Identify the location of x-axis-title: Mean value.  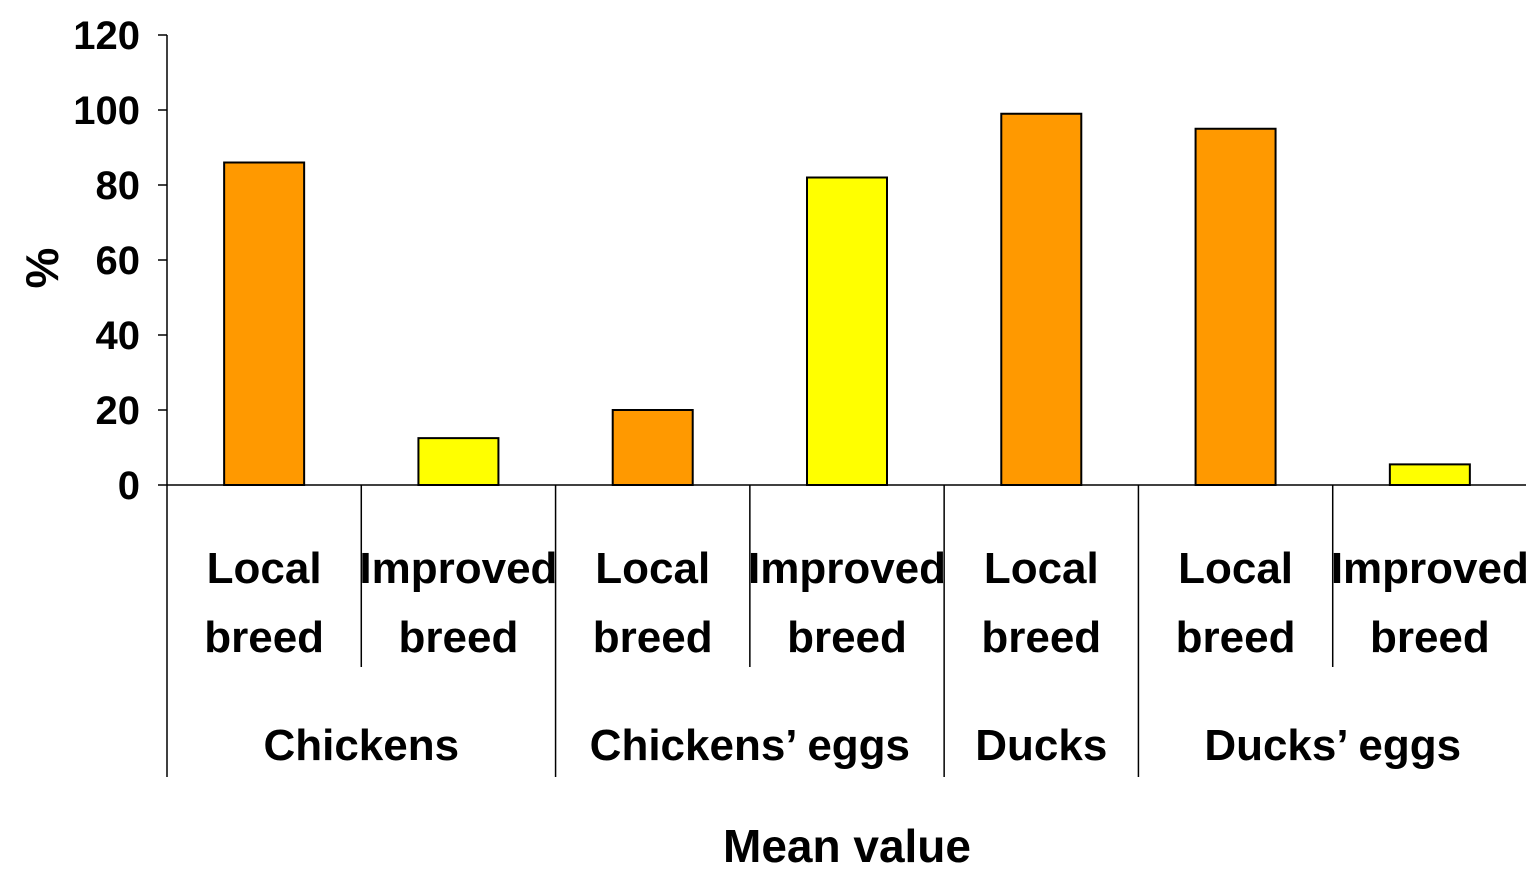
(847, 844).